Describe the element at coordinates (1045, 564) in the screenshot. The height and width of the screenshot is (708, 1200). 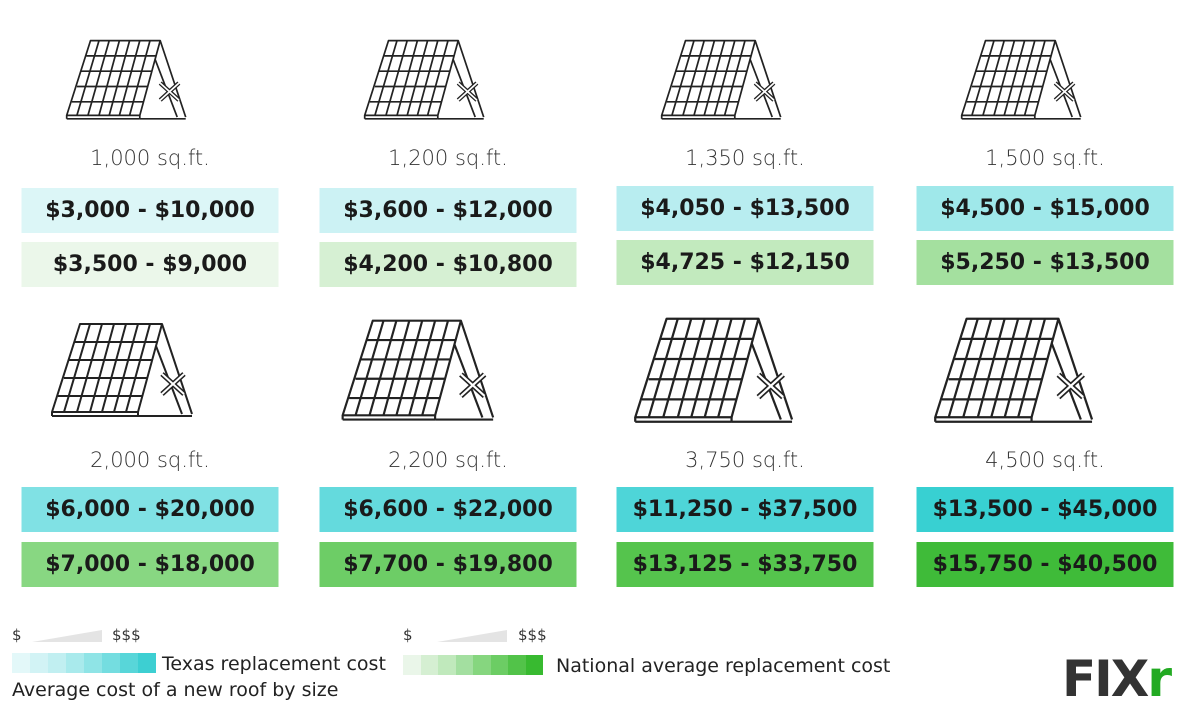
I see `national-cost-range: $15,750 - $40,500` at that location.